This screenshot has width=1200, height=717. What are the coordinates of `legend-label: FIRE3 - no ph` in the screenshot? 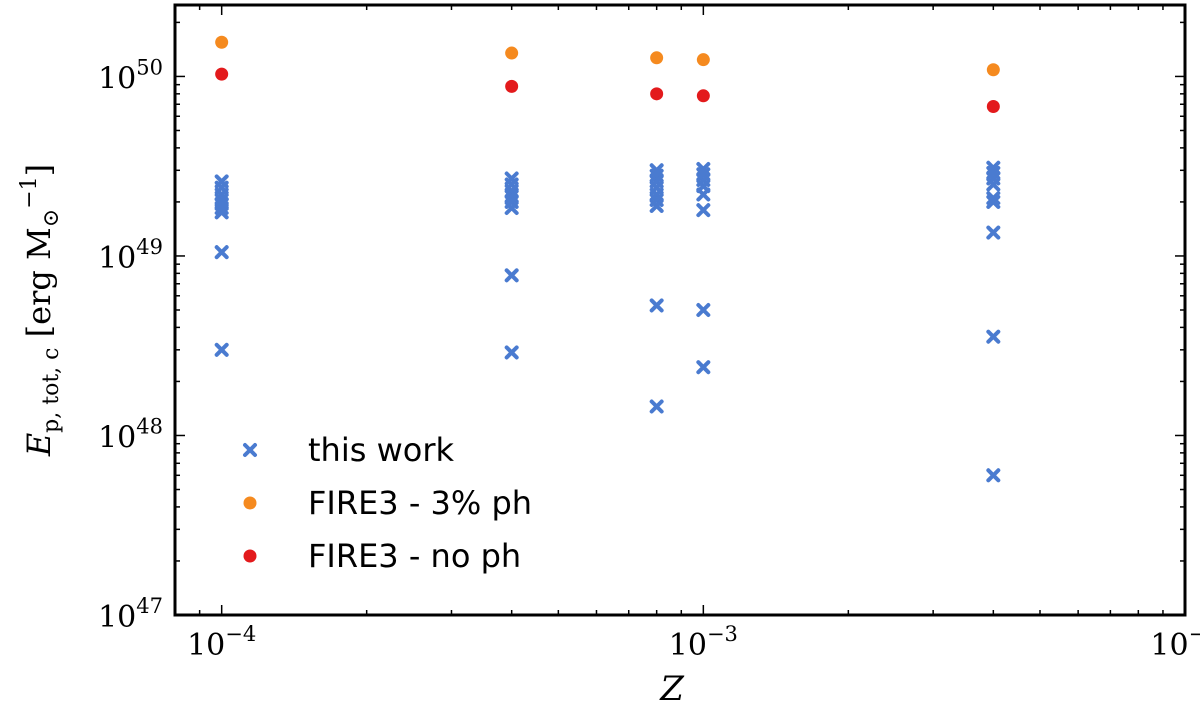 It's located at (414, 556).